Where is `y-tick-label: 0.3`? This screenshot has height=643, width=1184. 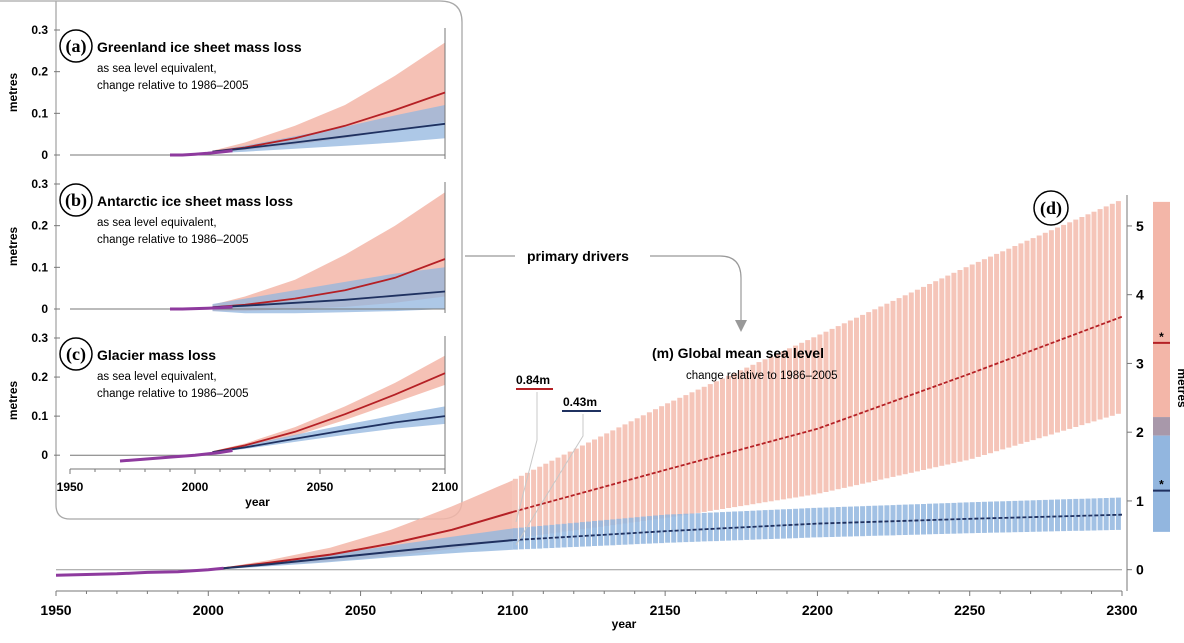 y-tick-label: 0.3 is located at coordinates (39, 338).